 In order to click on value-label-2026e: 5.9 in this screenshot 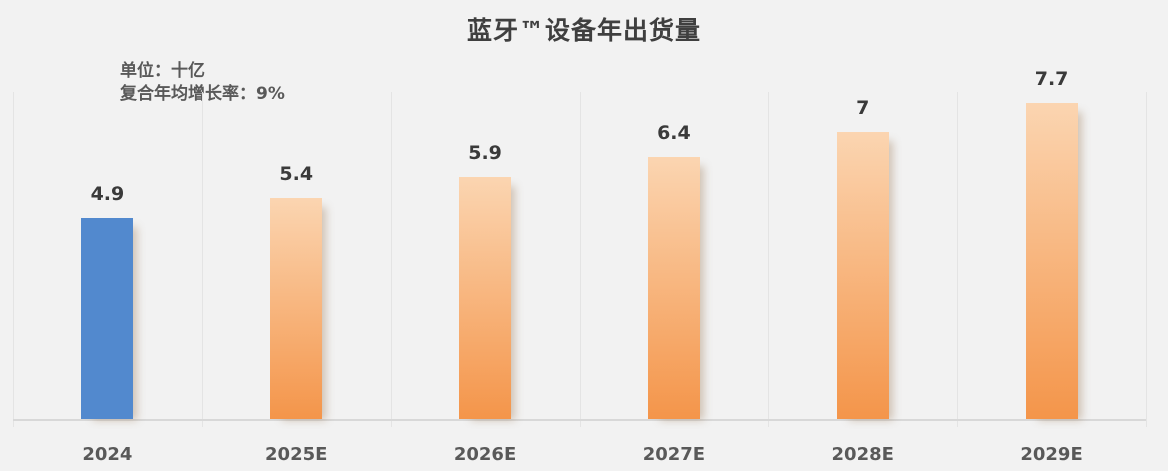, I will do `click(485, 153)`.